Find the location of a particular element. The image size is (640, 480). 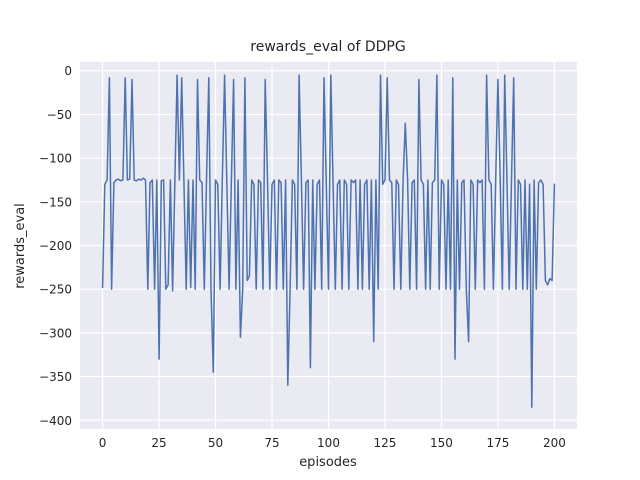

y-tick-label: −150 is located at coordinates (55, 202).